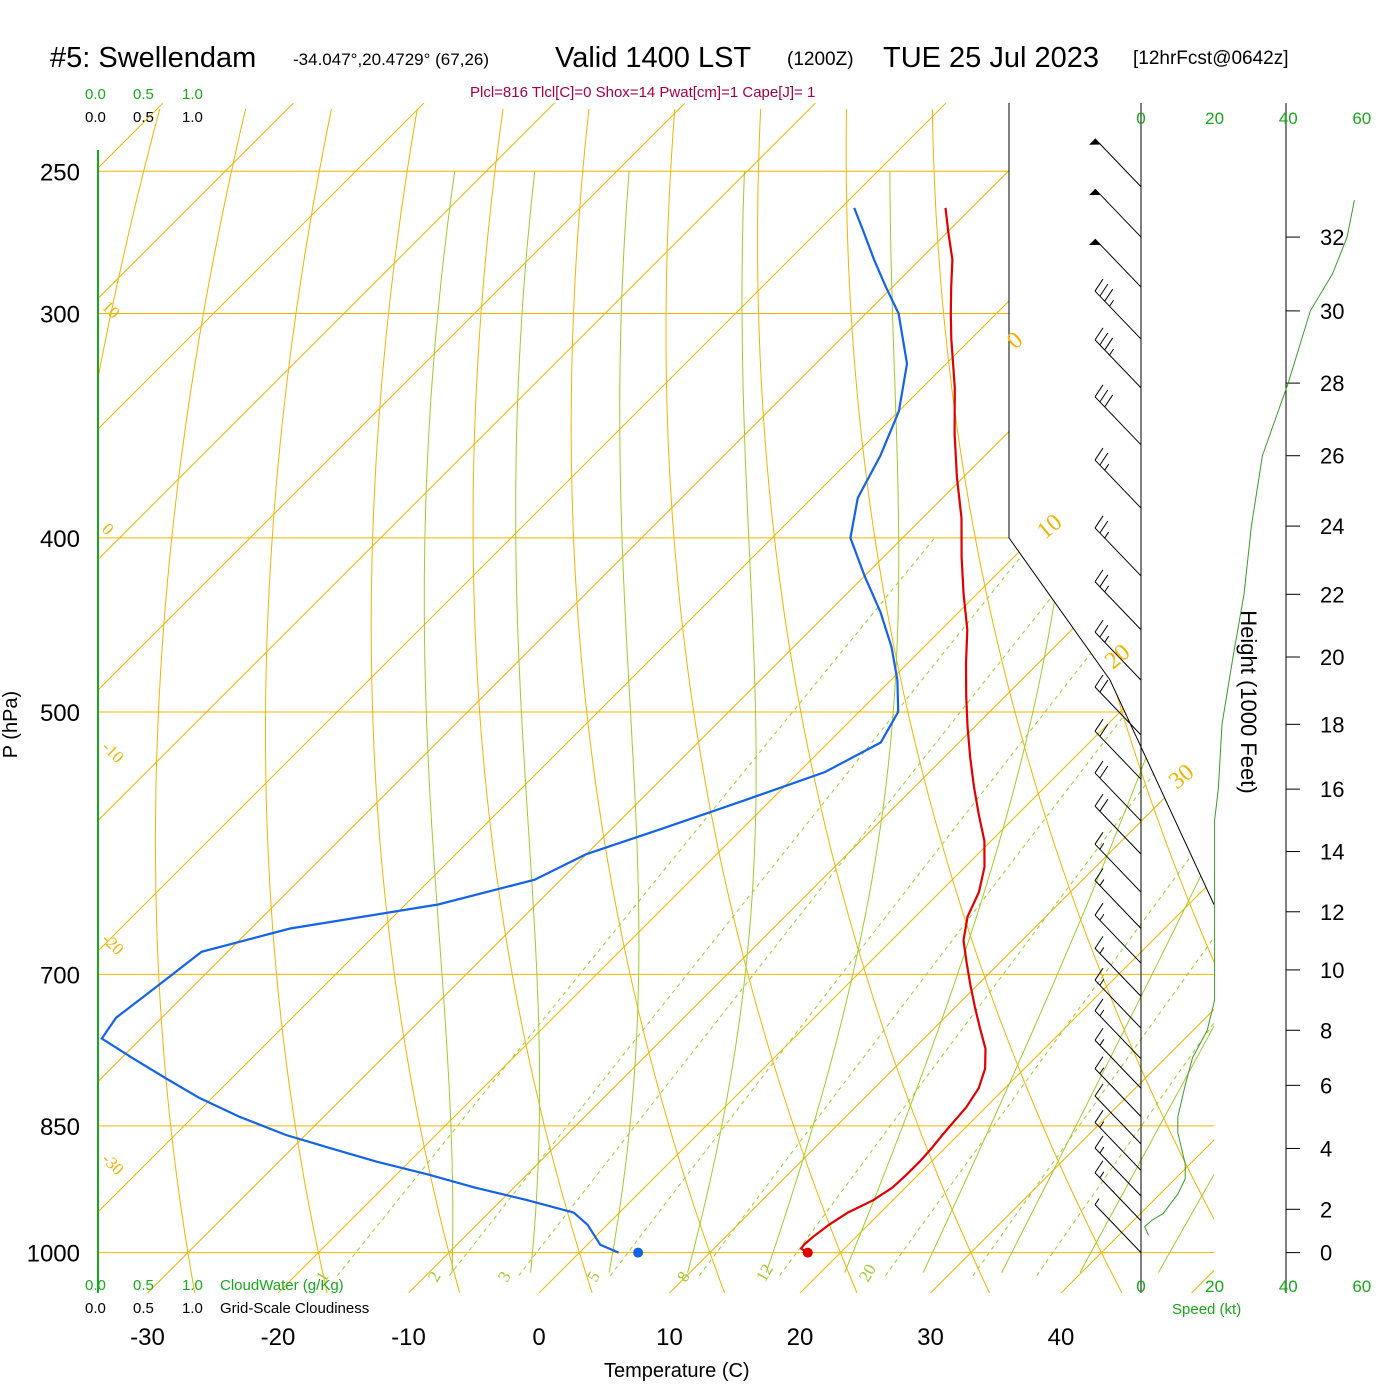 The height and width of the screenshot is (1400, 1400). What do you see at coordinates (677, 1371) in the screenshot?
I see `x-axis-title: Temperature (C)` at bounding box center [677, 1371].